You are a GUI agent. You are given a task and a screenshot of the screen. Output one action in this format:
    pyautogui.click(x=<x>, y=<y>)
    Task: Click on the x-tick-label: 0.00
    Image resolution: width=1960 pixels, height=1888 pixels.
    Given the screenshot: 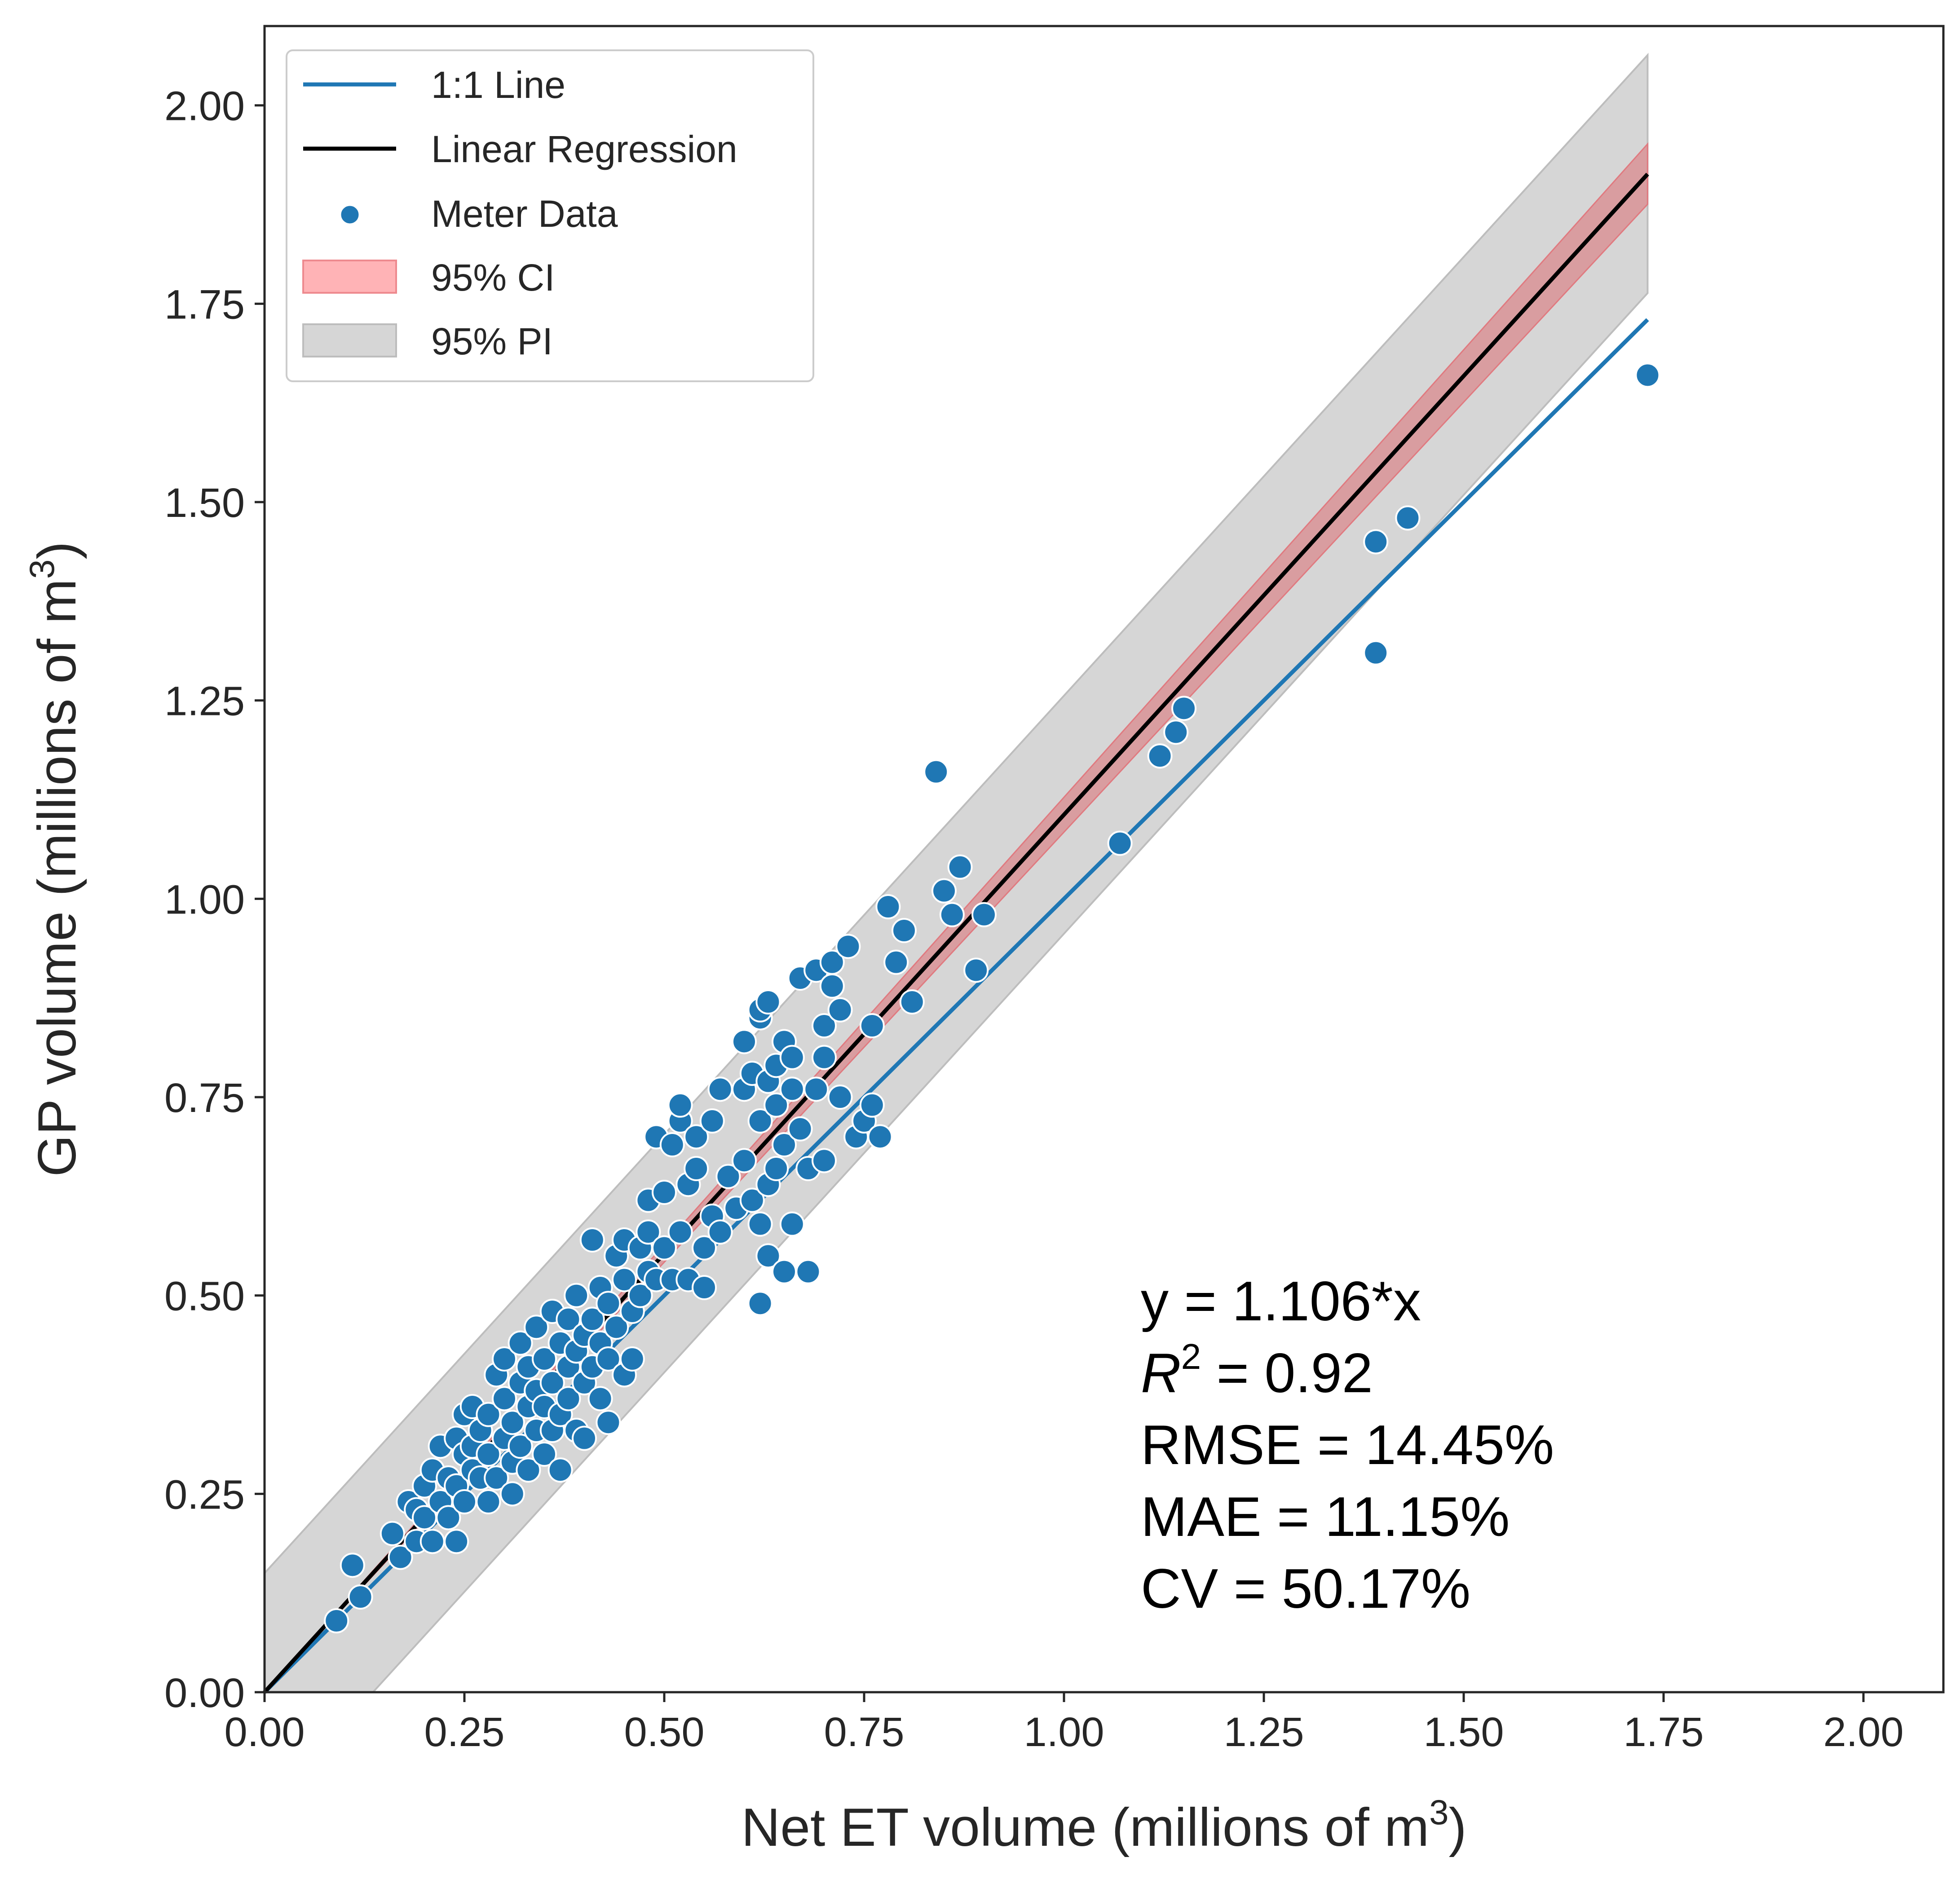 What is the action you would take?
    pyautogui.click(x=264, y=1732)
    